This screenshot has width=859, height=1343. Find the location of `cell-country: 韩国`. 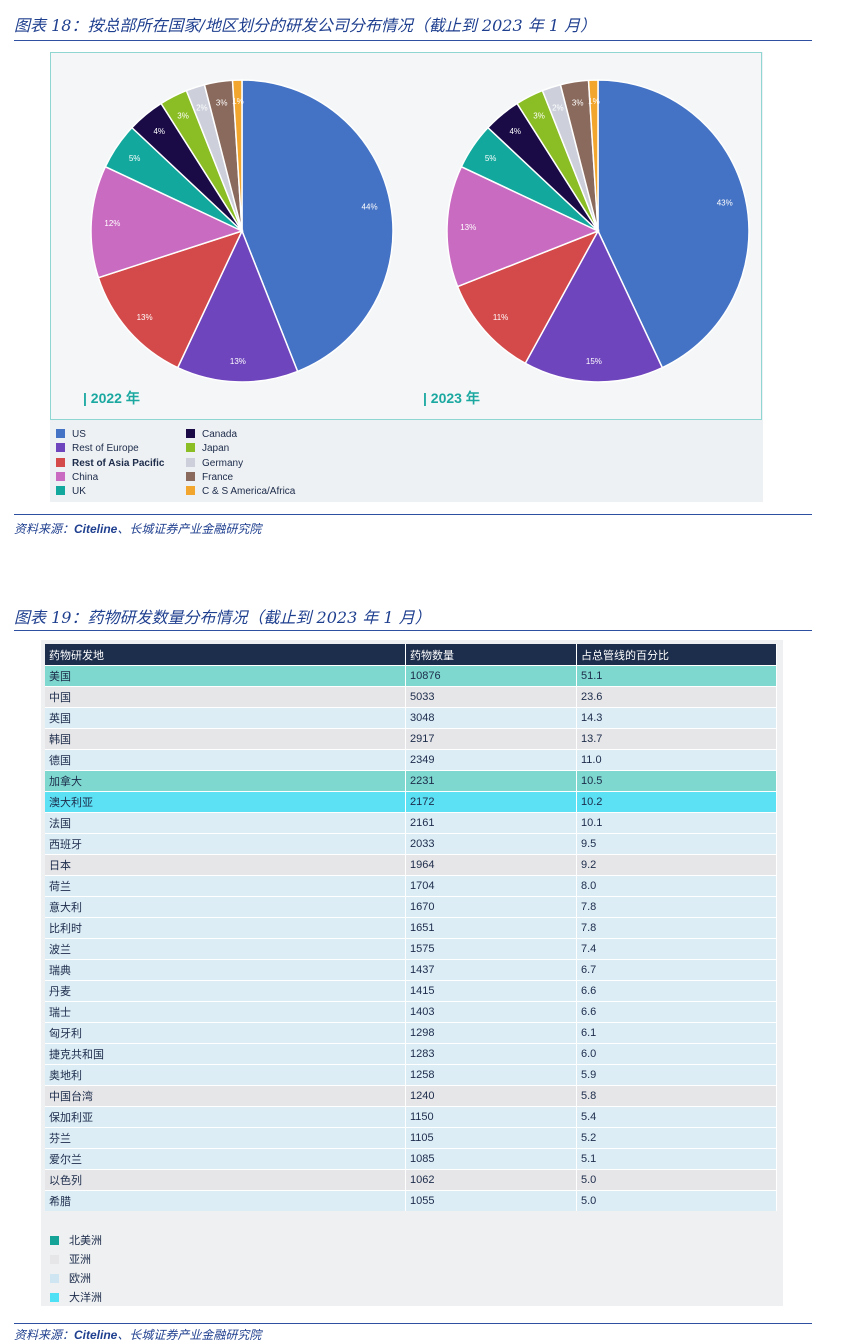

cell-country: 韩国 is located at coordinates (225, 739).